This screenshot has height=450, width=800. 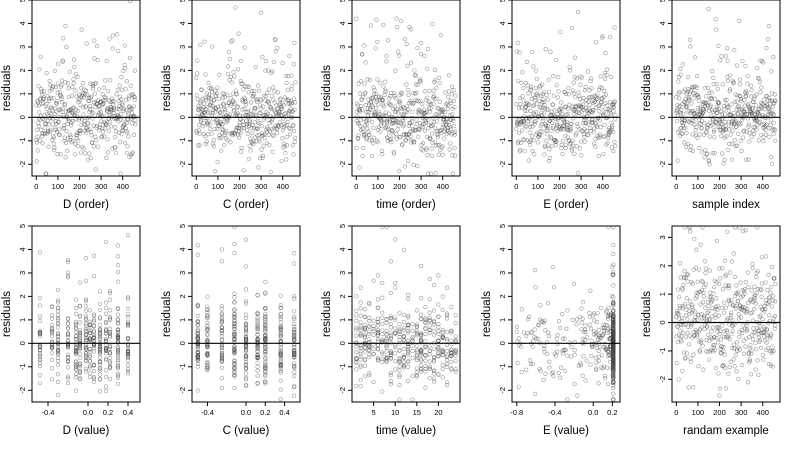 I want to click on y-tick-label: 4, so click(x=182, y=23).